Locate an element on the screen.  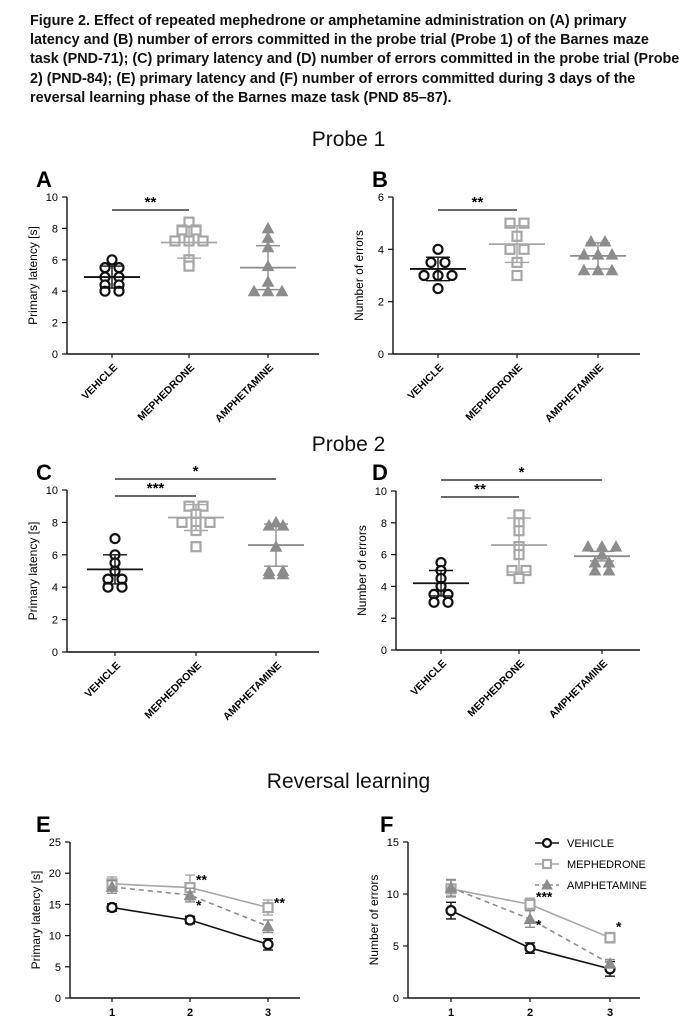
panel-letter: B is located at coordinates (380, 179).